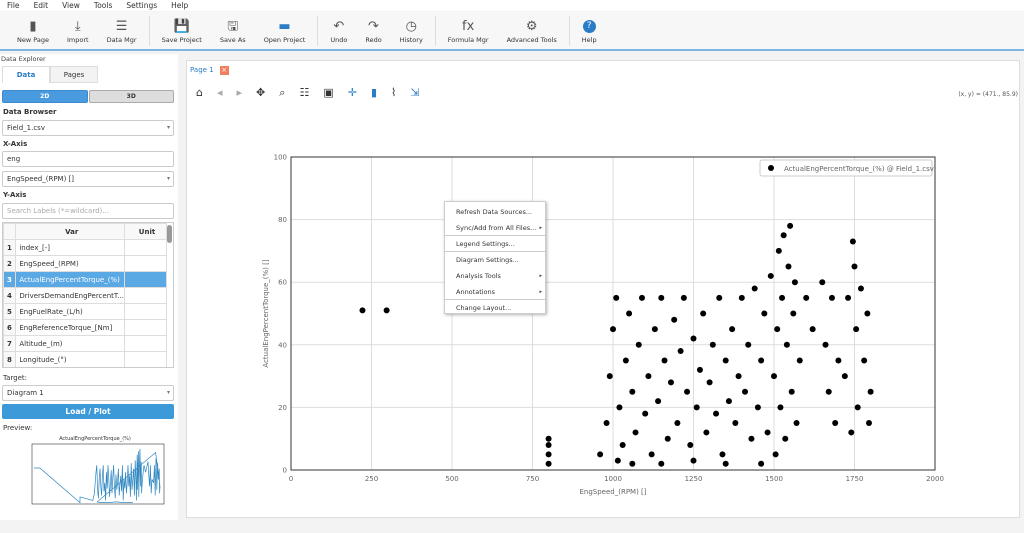 This screenshot has height=533, width=1024. I want to click on close-icon: ×, so click(224, 70).